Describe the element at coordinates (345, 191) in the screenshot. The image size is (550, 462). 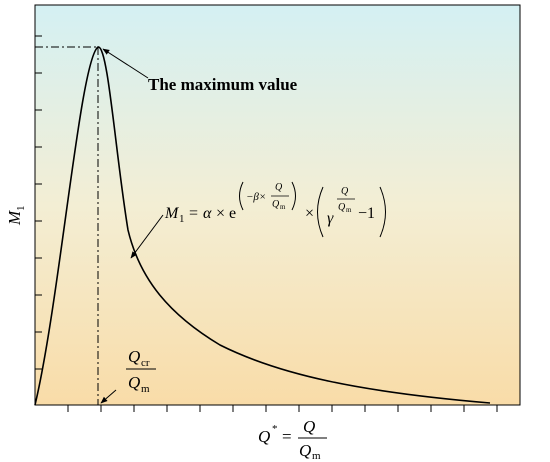
I see `formula-pow-num: Q` at that location.